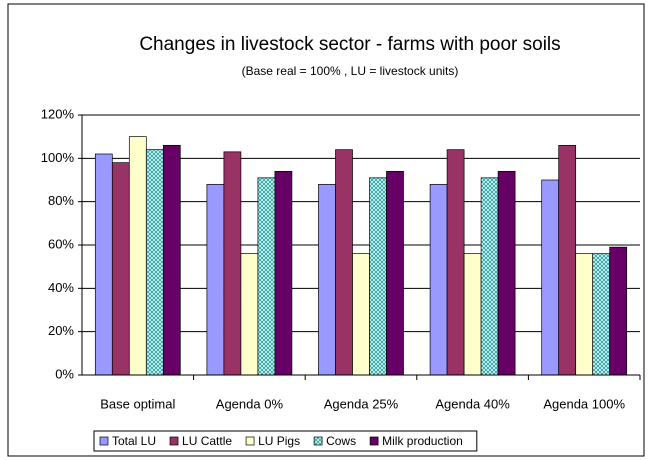  I want to click on y-tick-label: 20%, so click(61, 330).